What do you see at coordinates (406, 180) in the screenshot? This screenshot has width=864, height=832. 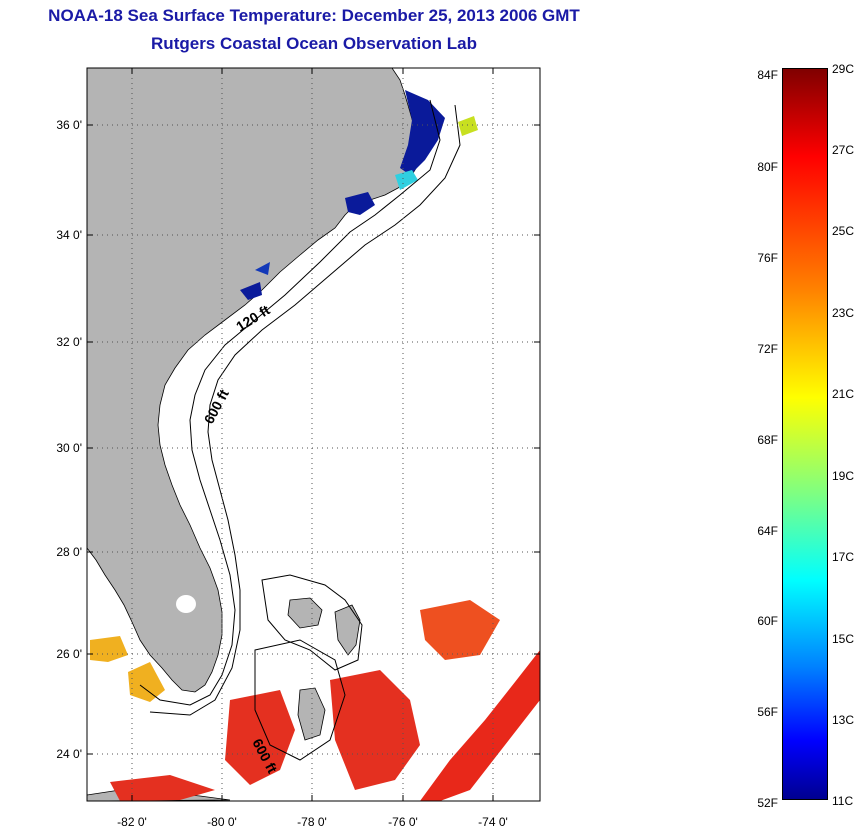 I see `cool-water-band` at bounding box center [406, 180].